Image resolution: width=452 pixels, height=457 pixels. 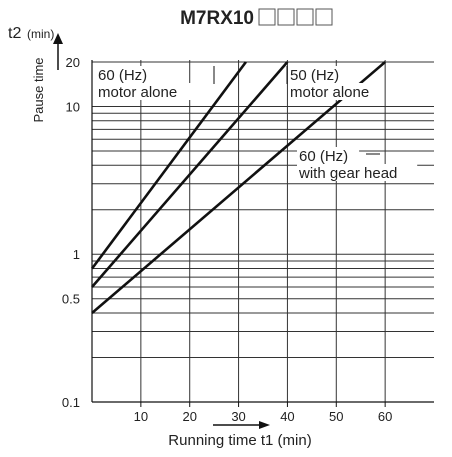 I want to click on y-tick-label: 20, so click(x=73, y=62).